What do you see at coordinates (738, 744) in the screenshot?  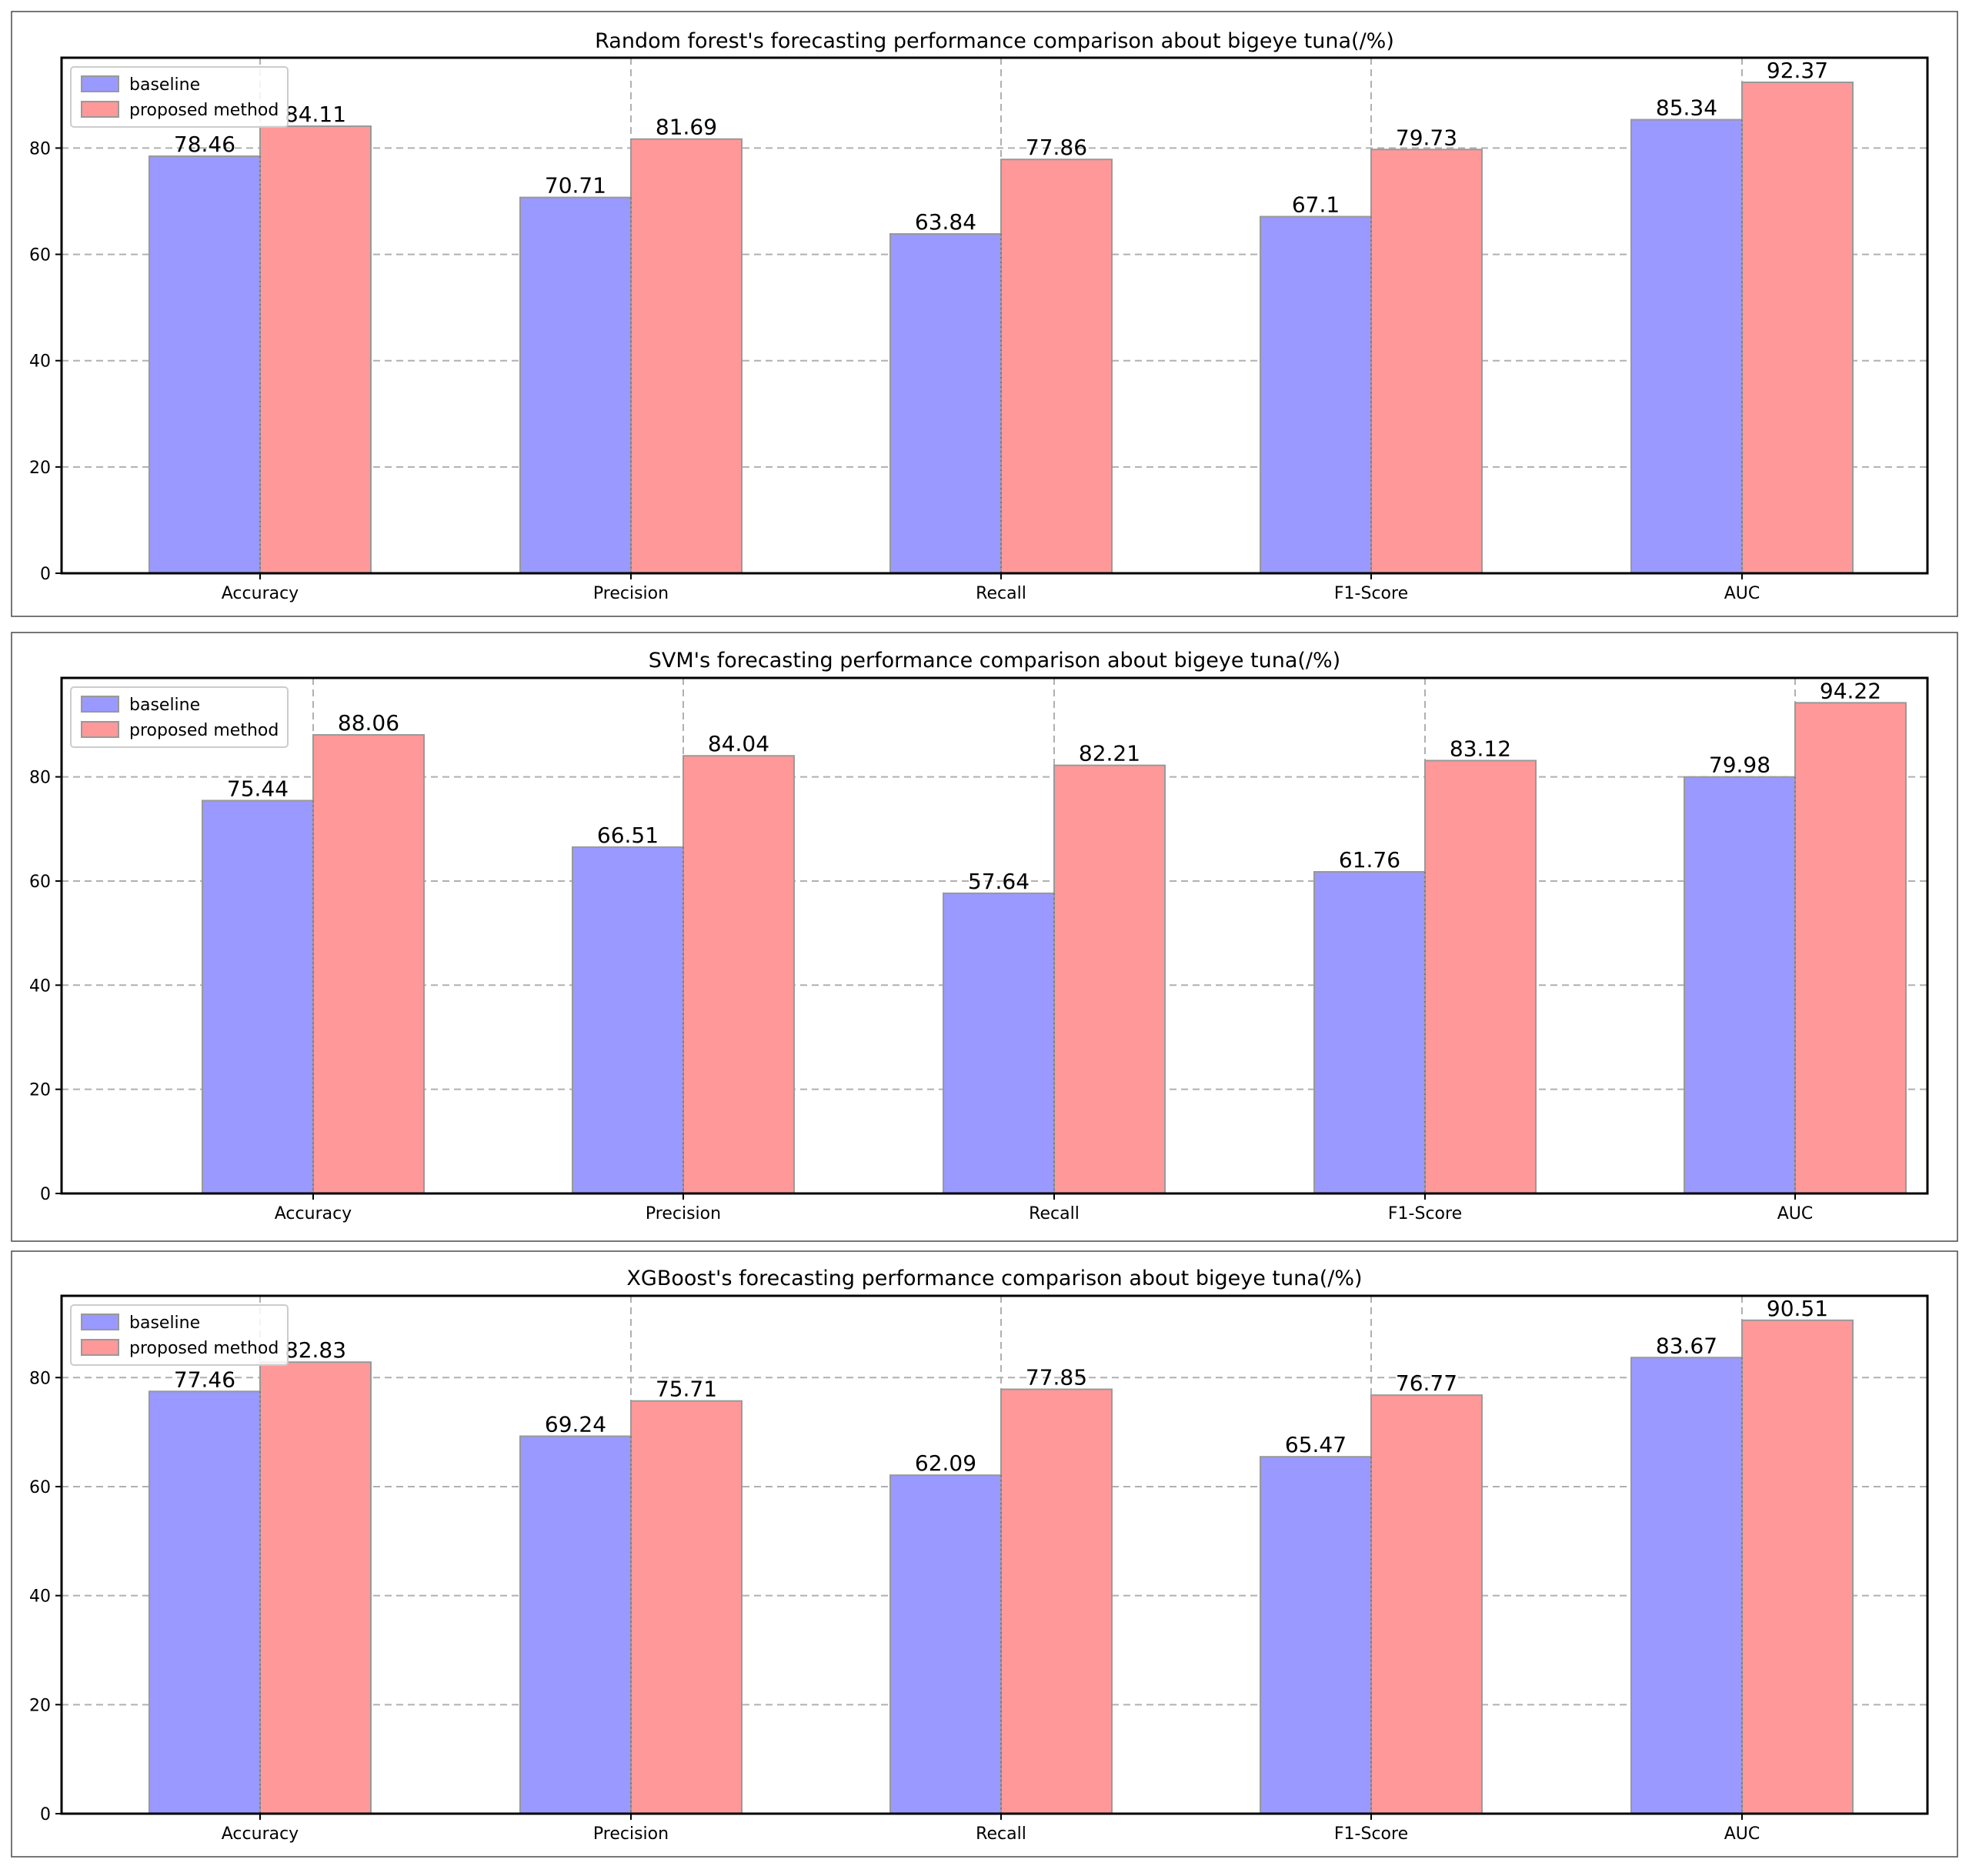 I see `value-label-proposed-precision: 84.04` at bounding box center [738, 744].